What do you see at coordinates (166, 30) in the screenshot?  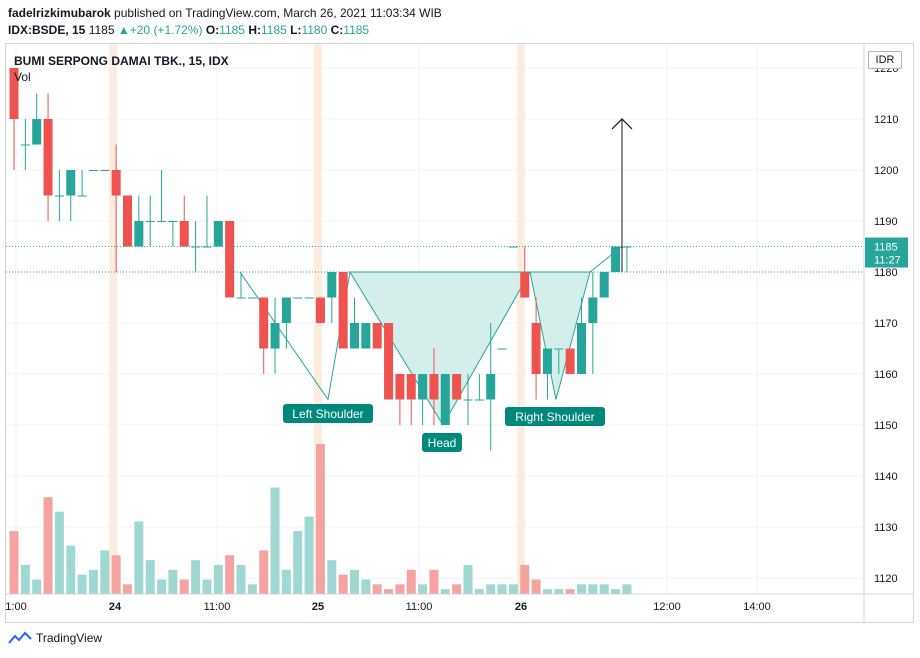 I see `change-value: +20 (+1.72%)` at bounding box center [166, 30].